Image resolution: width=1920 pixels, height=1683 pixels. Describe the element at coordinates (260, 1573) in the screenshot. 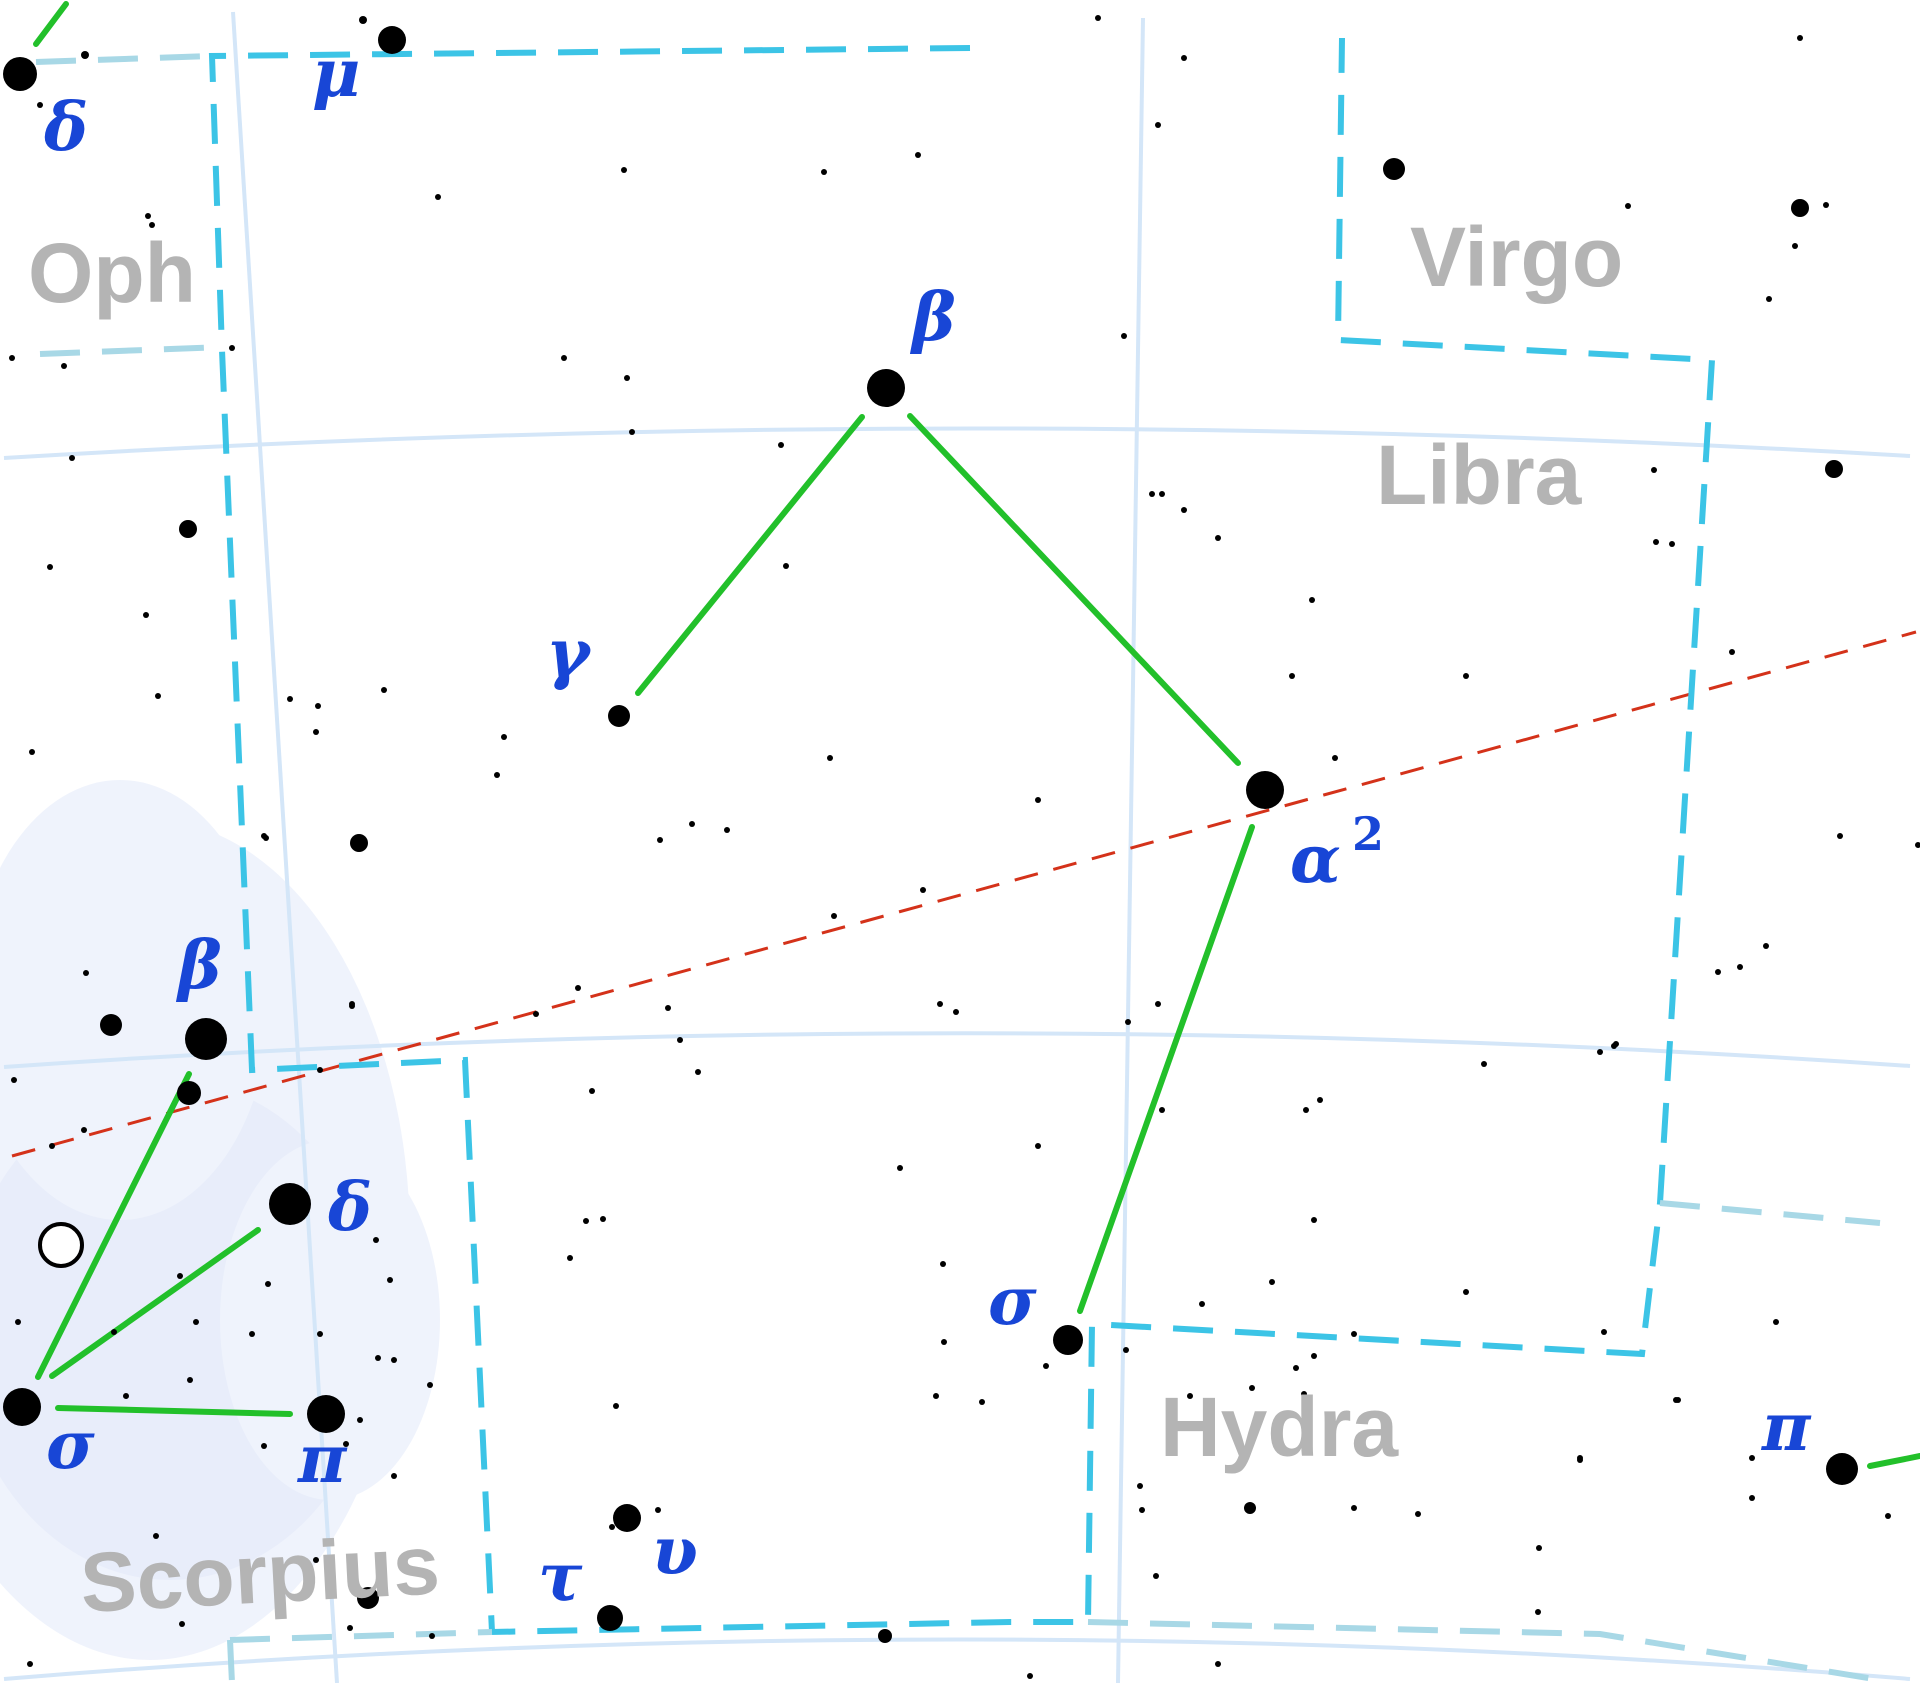

I see `constellation-label-scorpius: Scorpius` at that location.